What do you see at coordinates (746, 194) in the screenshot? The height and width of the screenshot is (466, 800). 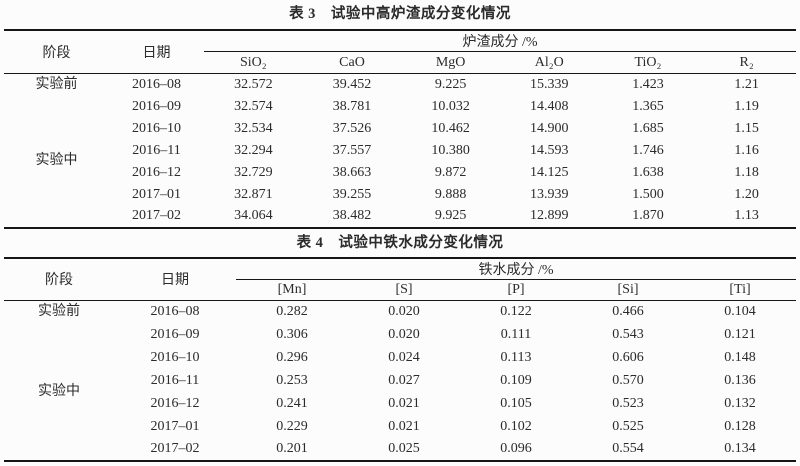 I see `value-cell: 1.20` at bounding box center [746, 194].